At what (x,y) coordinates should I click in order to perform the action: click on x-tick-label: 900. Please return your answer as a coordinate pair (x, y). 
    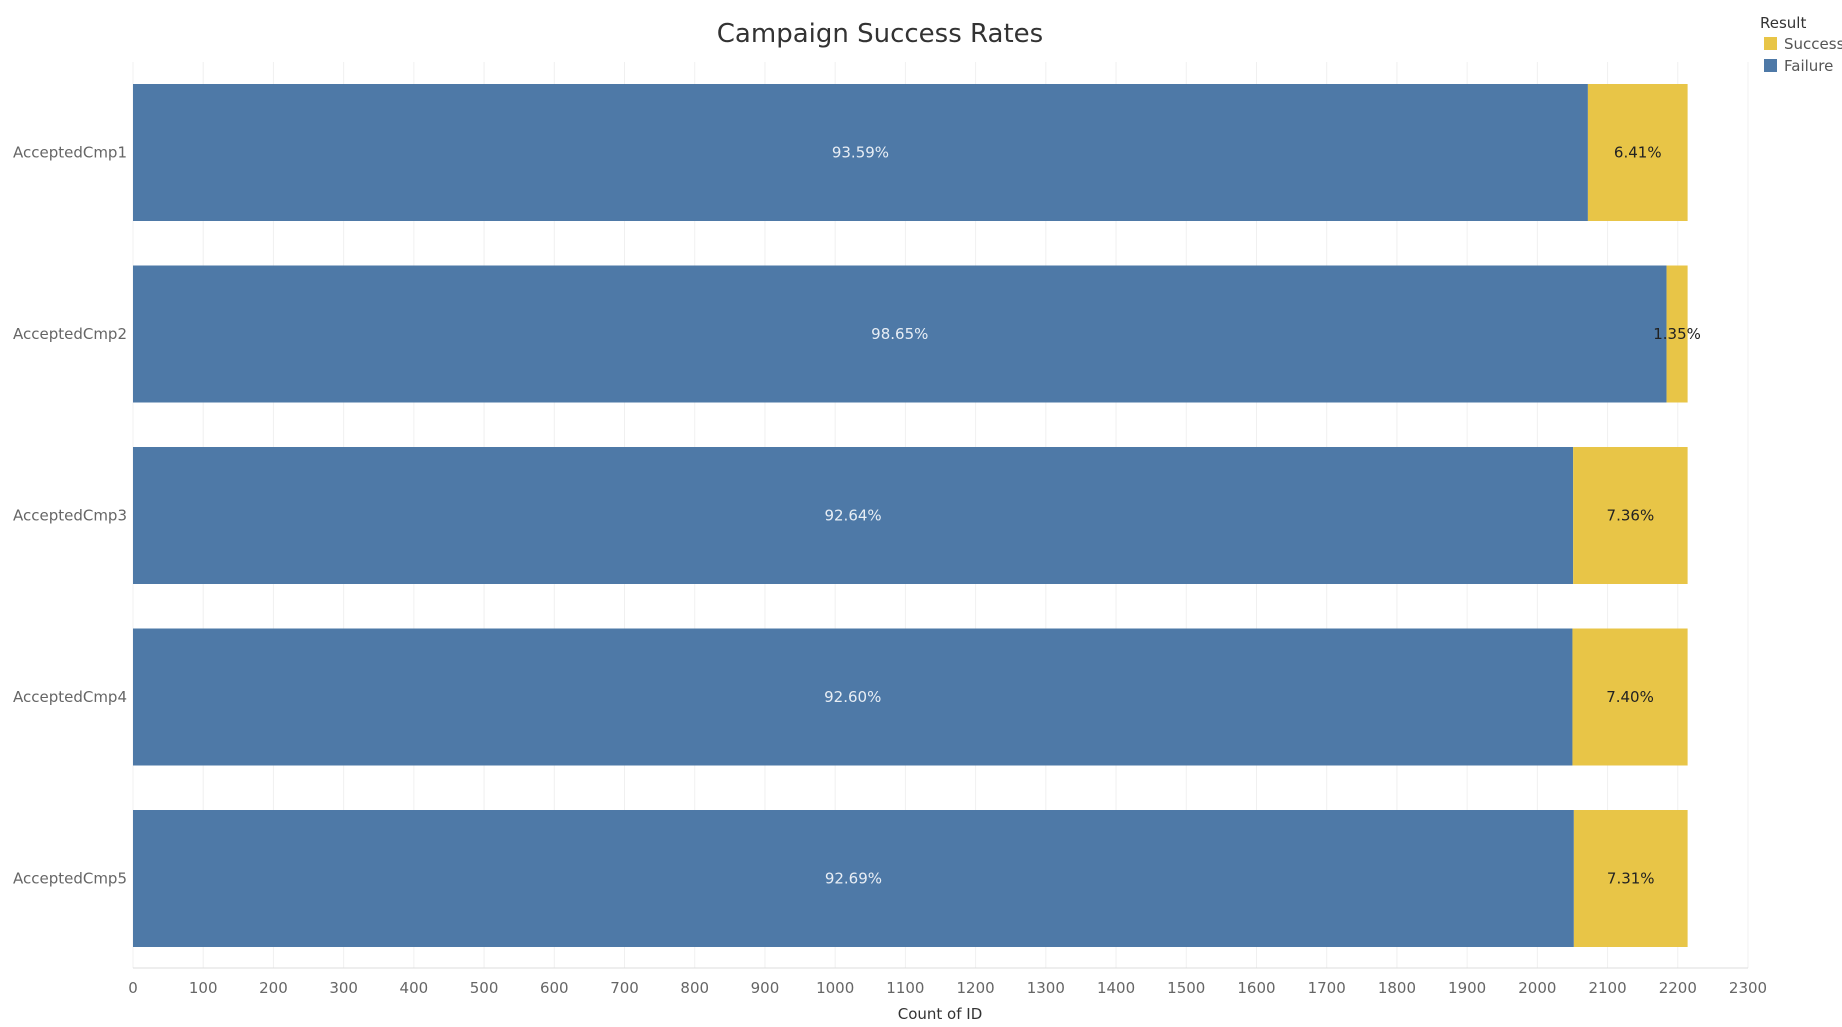
    Looking at the image, I should click on (765, 988).